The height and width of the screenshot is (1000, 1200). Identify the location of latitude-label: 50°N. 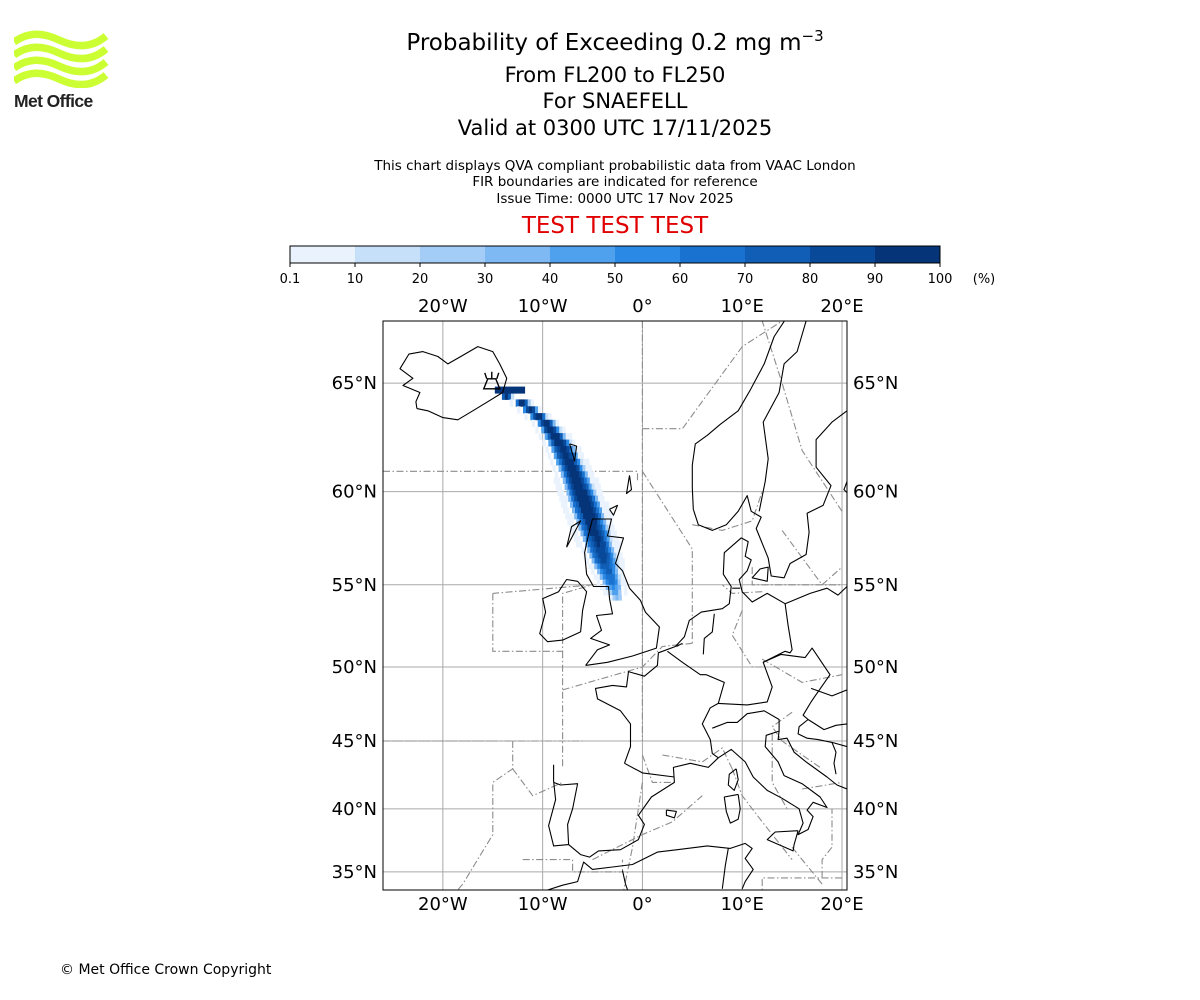
(354, 667).